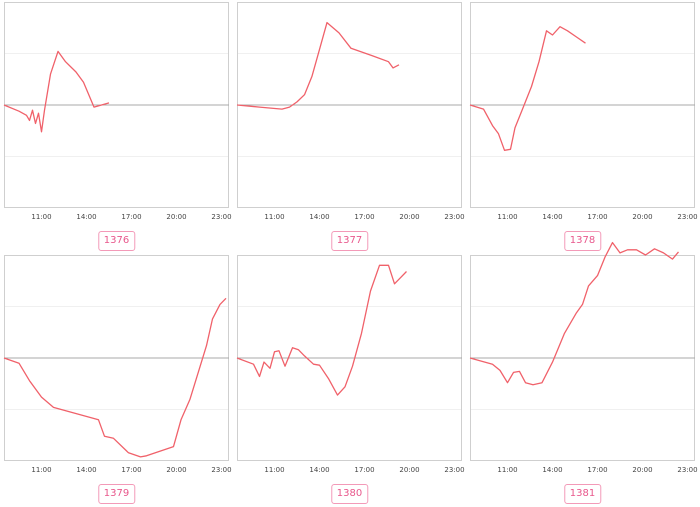 The image size is (700, 507). Describe the element at coordinates (116, 241) in the screenshot. I see `chart-id-badge: 1376` at that location.